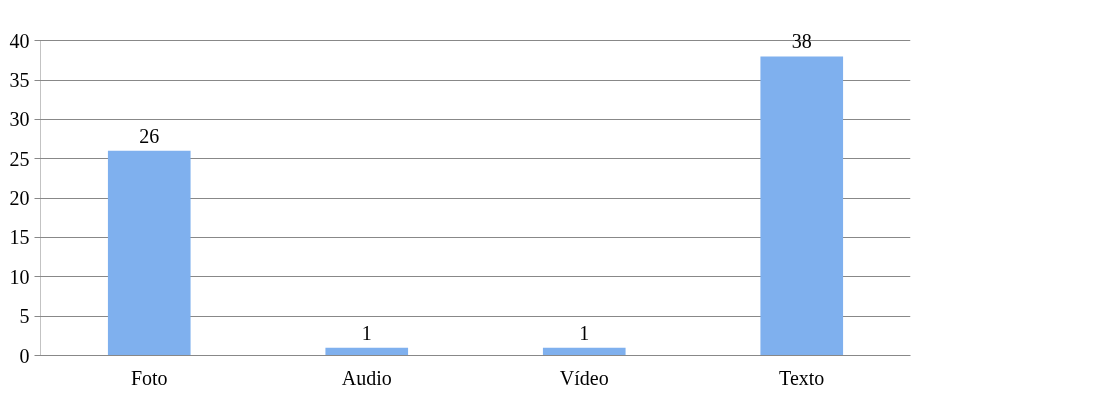 This screenshot has width=1108, height=403. What do you see at coordinates (149, 377) in the screenshot?
I see `x-tick-label: Foto` at bounding box center [149, 377].